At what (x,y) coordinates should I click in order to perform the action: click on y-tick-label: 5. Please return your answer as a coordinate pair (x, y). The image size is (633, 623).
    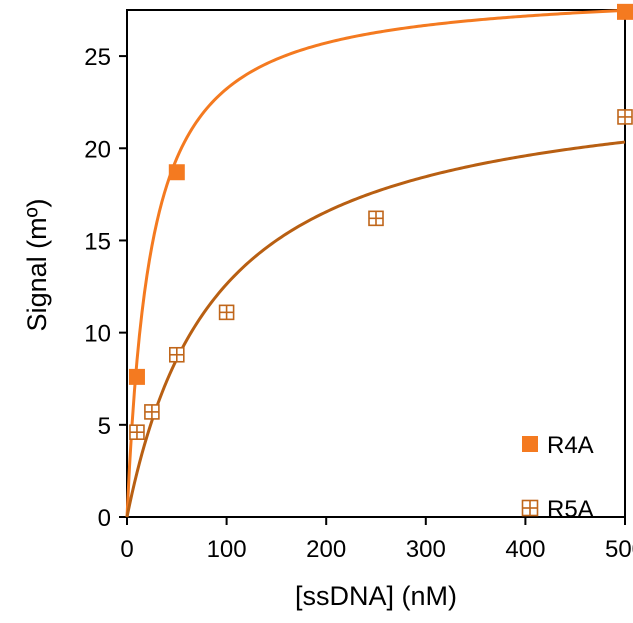
    Looking at the image, I should click on (104, 426).